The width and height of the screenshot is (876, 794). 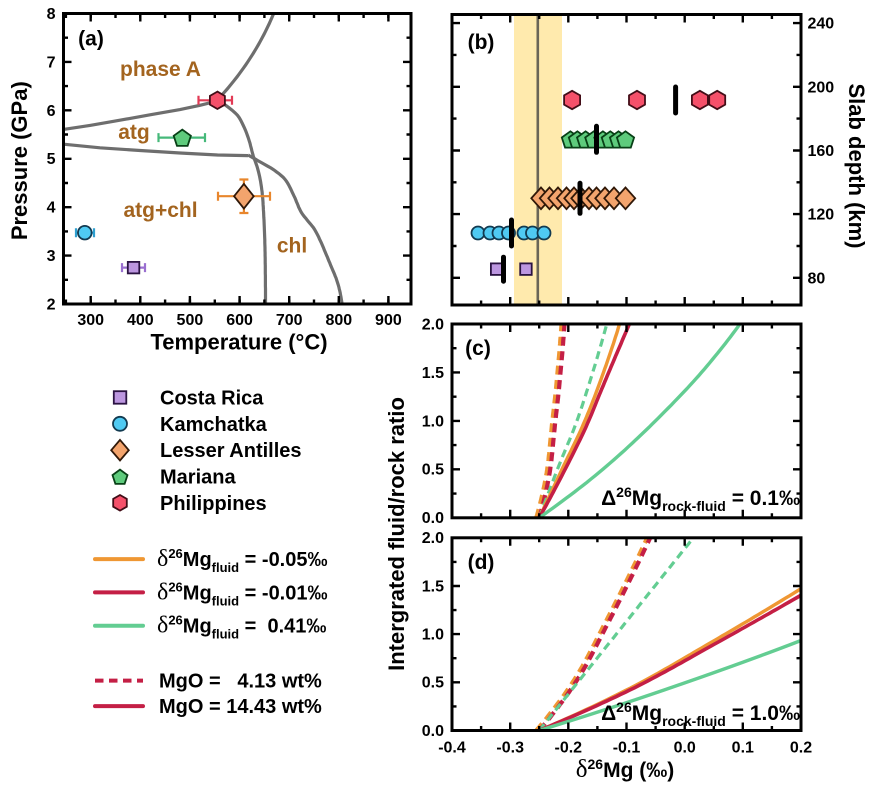 I want to click on svg-text: 240, so click(x=821, y=24).